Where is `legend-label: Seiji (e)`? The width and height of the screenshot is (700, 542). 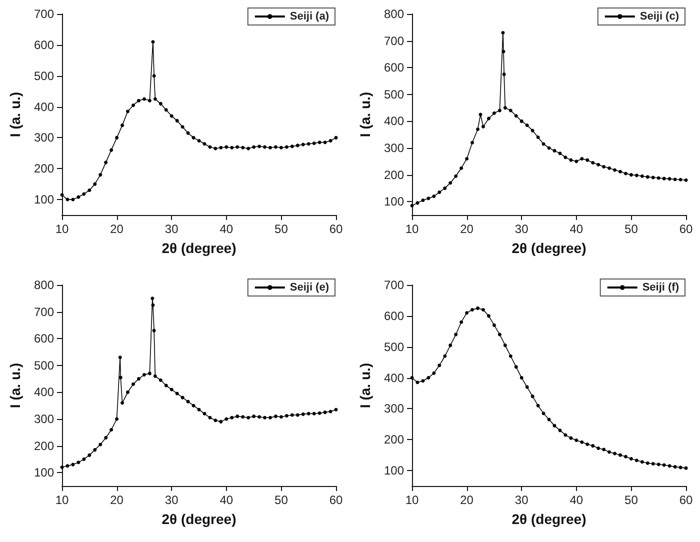
legend-label: Seiji (e) is located at coordinates (310, 288).